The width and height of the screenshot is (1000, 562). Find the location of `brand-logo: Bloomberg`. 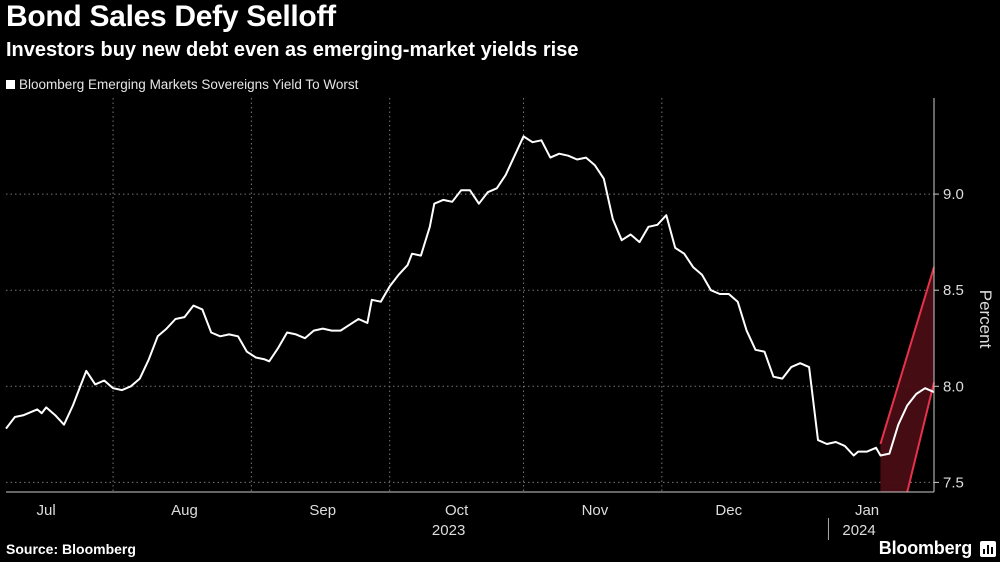

brand-logo: Bloomberg is located at coordinates (925, 548).